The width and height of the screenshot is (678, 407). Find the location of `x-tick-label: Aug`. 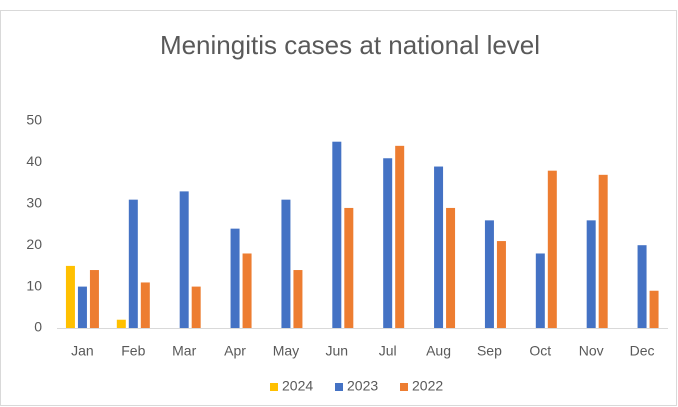

x-tick-label: Aug is located at coordinates (438, 351).